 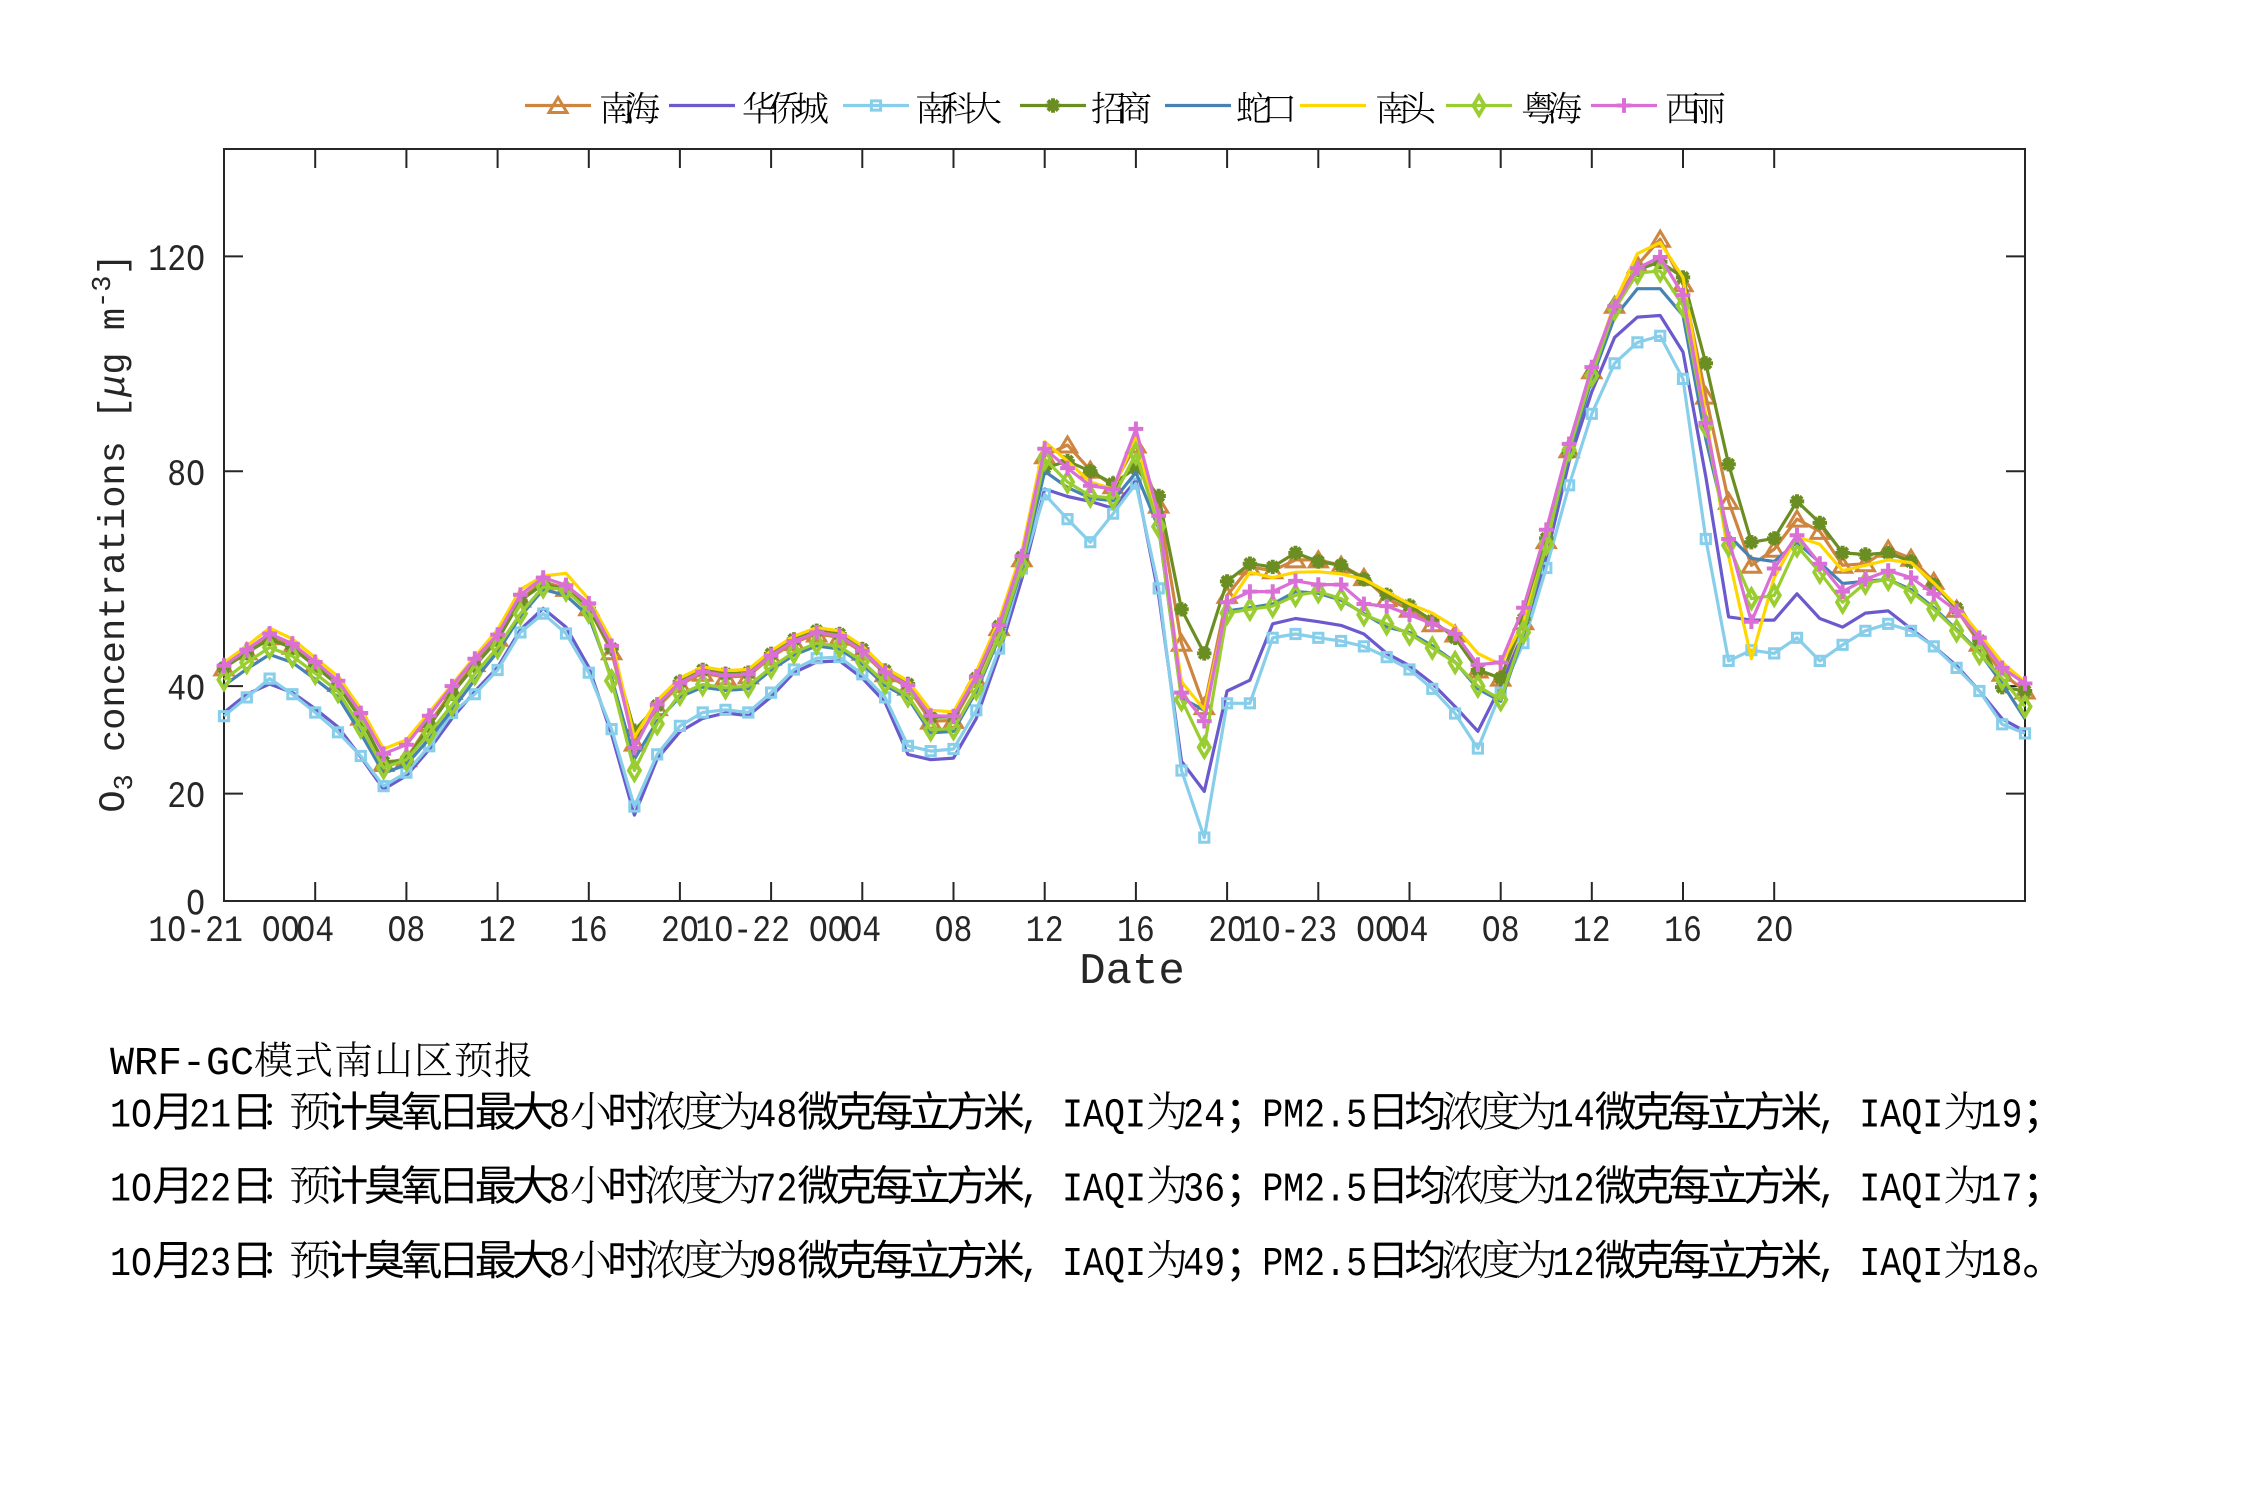 What do you see at coordinates (1204, 1117) in the screenshot?
I see `svg-text: 24` at bounding box center [1204, 1117].